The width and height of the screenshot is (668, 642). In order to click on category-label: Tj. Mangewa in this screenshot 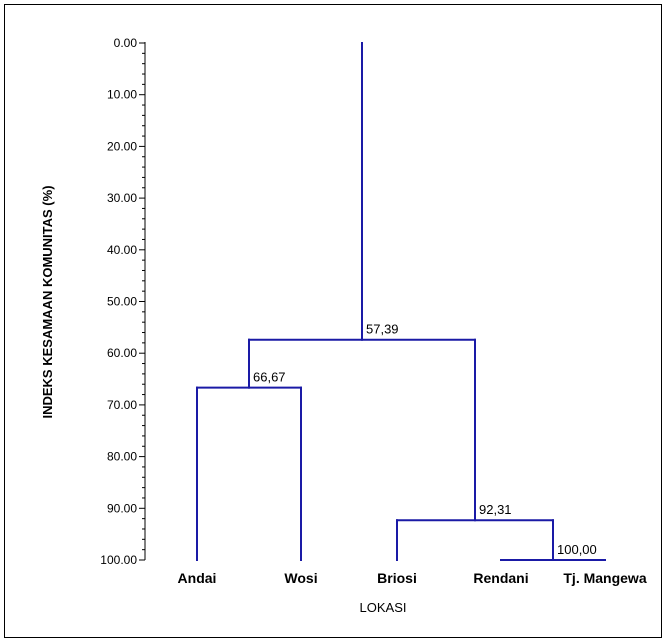, I will do `click(604, 578)`.